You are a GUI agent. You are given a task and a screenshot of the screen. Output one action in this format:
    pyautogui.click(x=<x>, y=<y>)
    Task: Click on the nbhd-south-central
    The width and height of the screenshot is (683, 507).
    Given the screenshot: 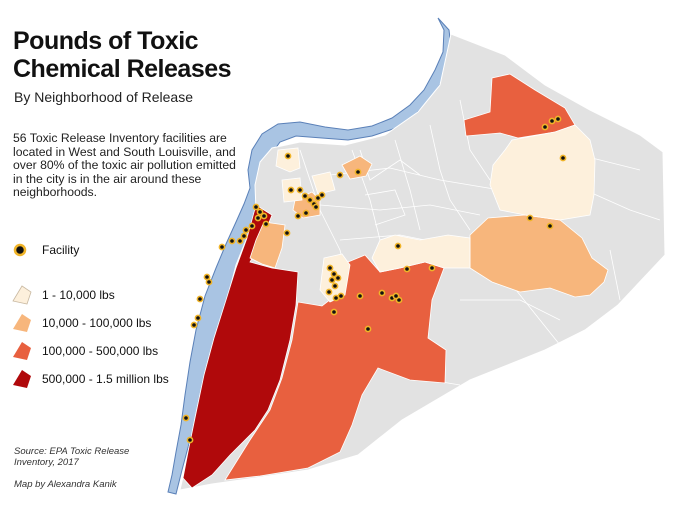 What is the action you would take?
    pyautogui.click(x=335, y=367)
    